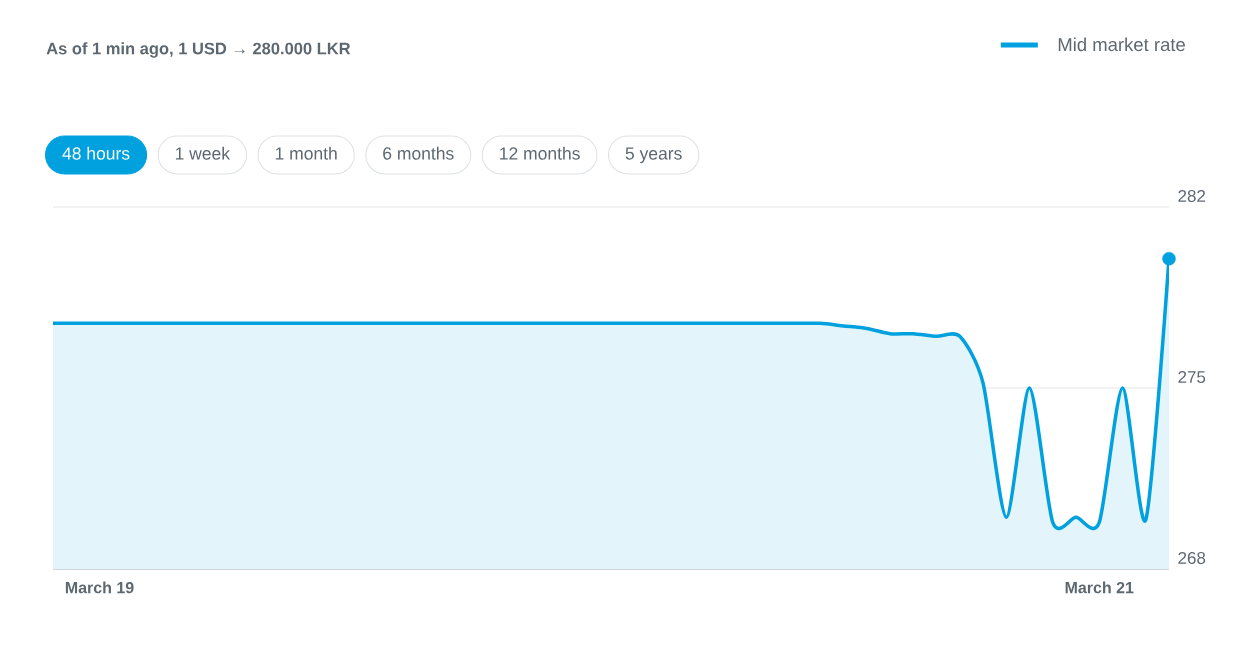 This screenshot has width=1255, height=653. What do you see at coordinates (653, 155) in the screenshot?
I see `text: 5 years` at bounding box center [653, 155].